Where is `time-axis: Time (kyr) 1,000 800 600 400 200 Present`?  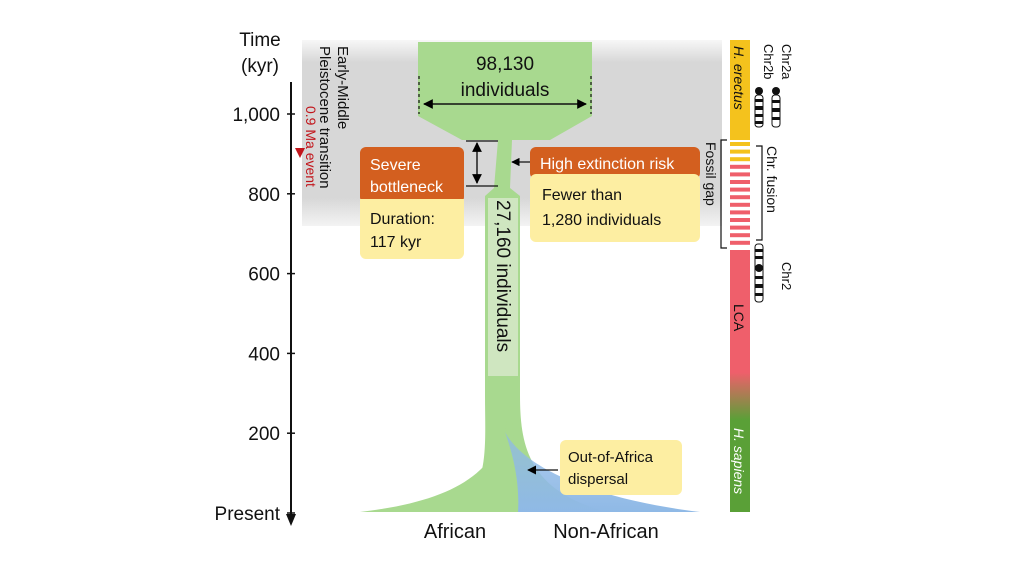
time-axis: Time (kyr) 1,000 800 600 400 200 Present is located at coordinates (255, 278).